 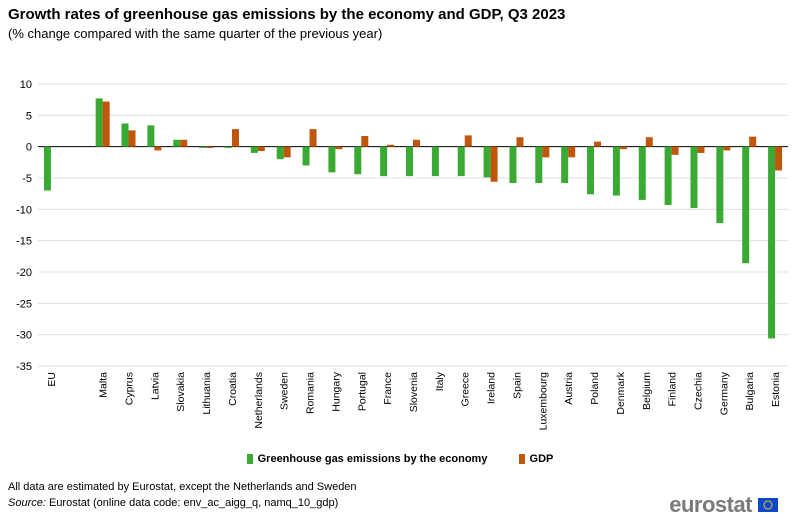 I want to click on x-tick-label: Portugal, so click(x=362, y=391).